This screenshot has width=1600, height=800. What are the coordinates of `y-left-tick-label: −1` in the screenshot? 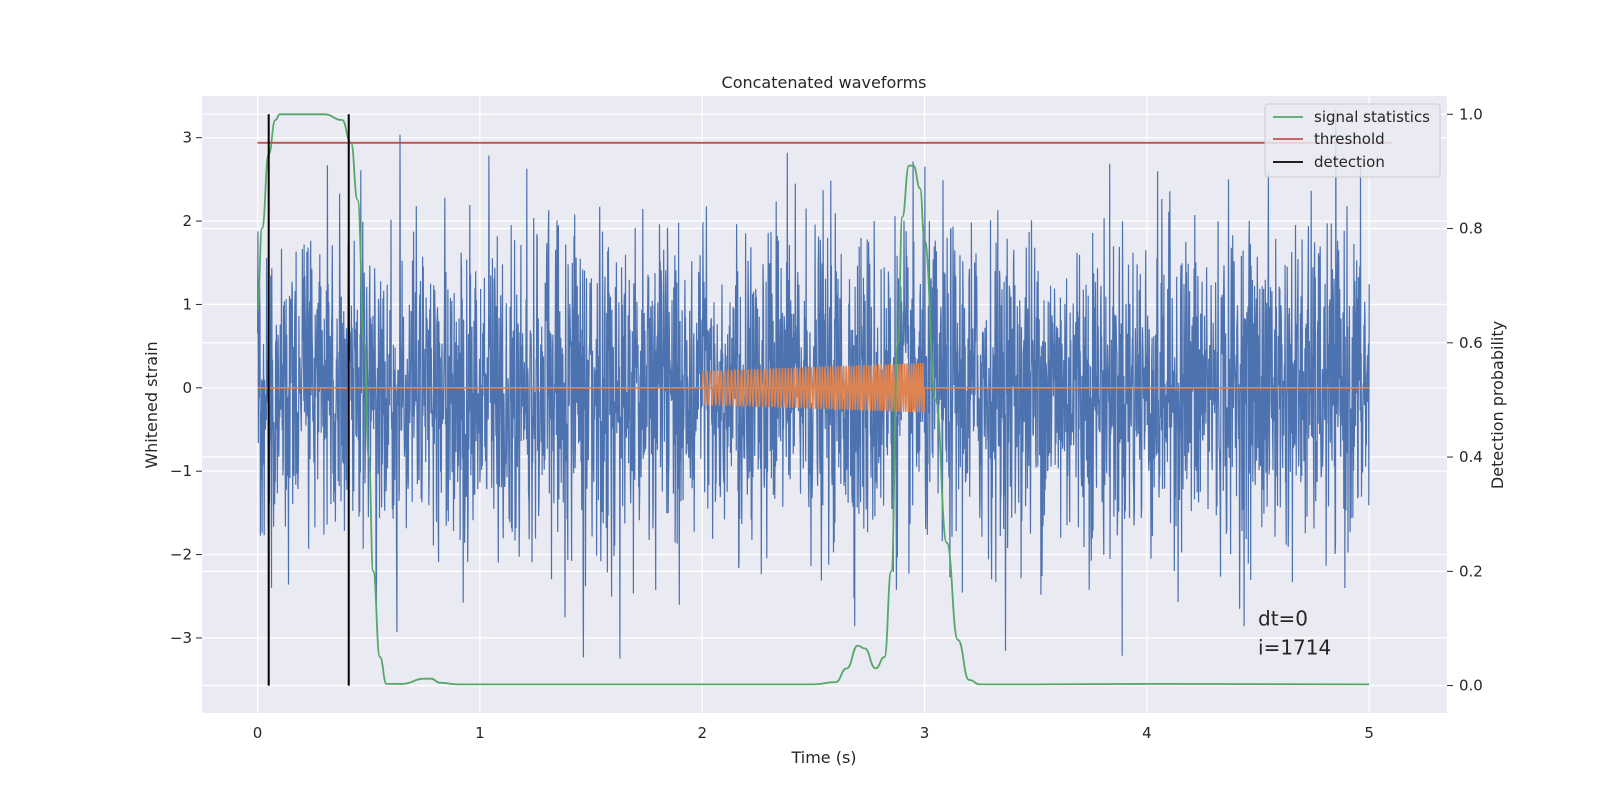 It's located at (181, 471).